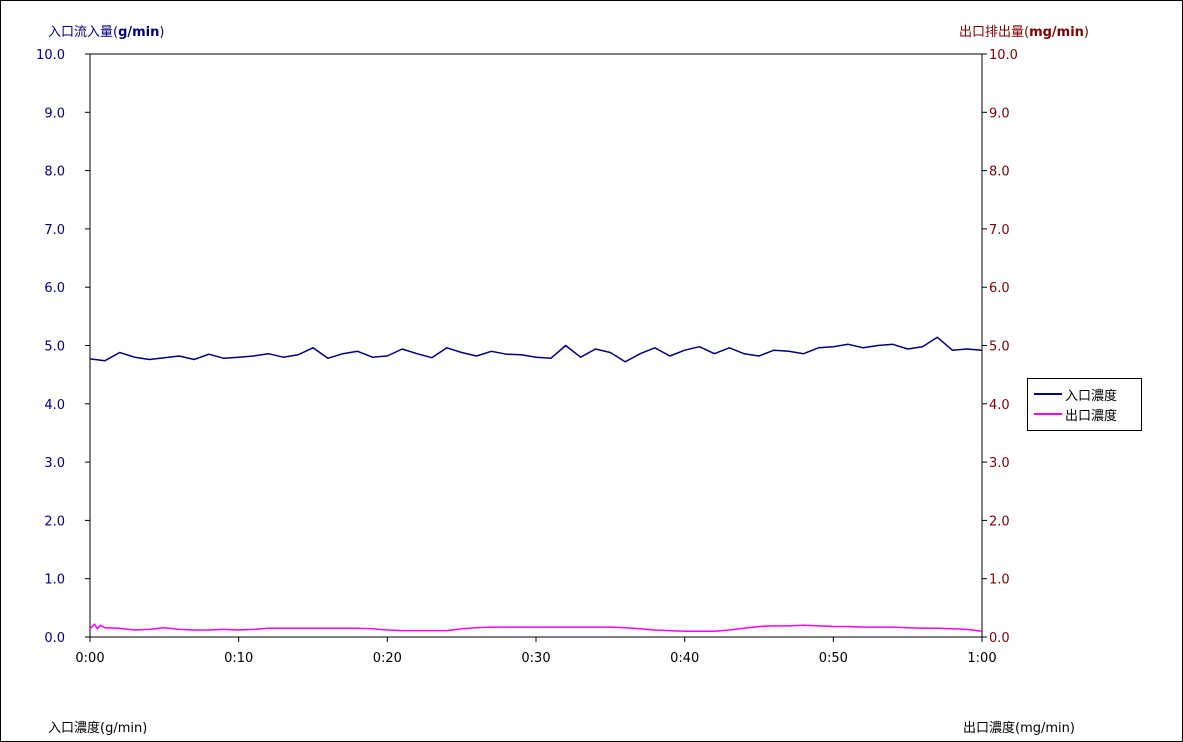 This screenshot has width=1183, height=742. I want to click on right-tick-label: 0.0, so click(999, 638).